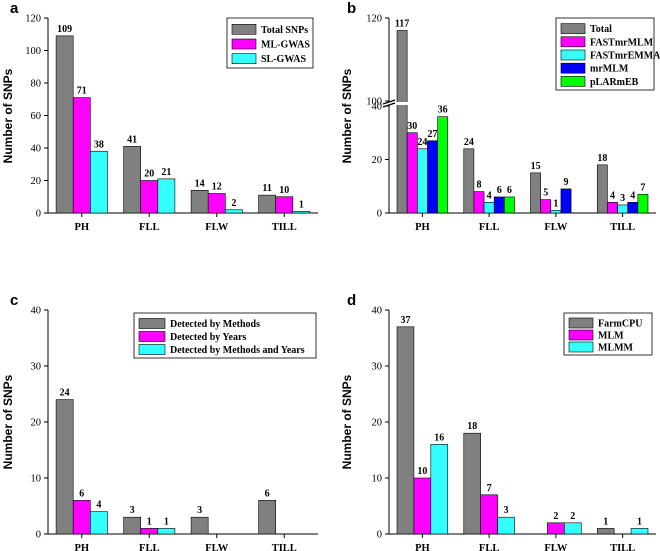 The height and width of the screenshot is (551, 660). Describe the element at coordinates (64, 29) in the screenshot. I see `panel-a-data-label: 109` at that location.